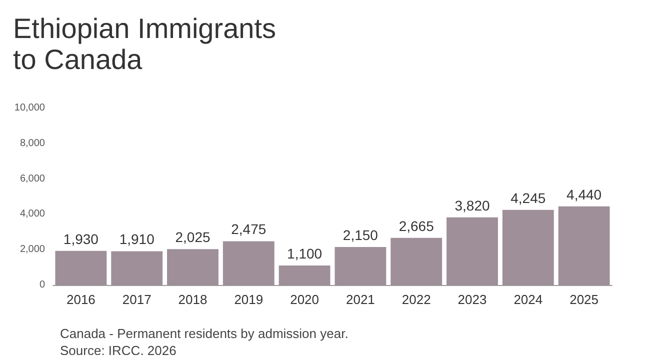  What do you see at coordinates (81, 238) in the screenshot?
I see `data-label: 1,930` at bounding box center [81, 238].